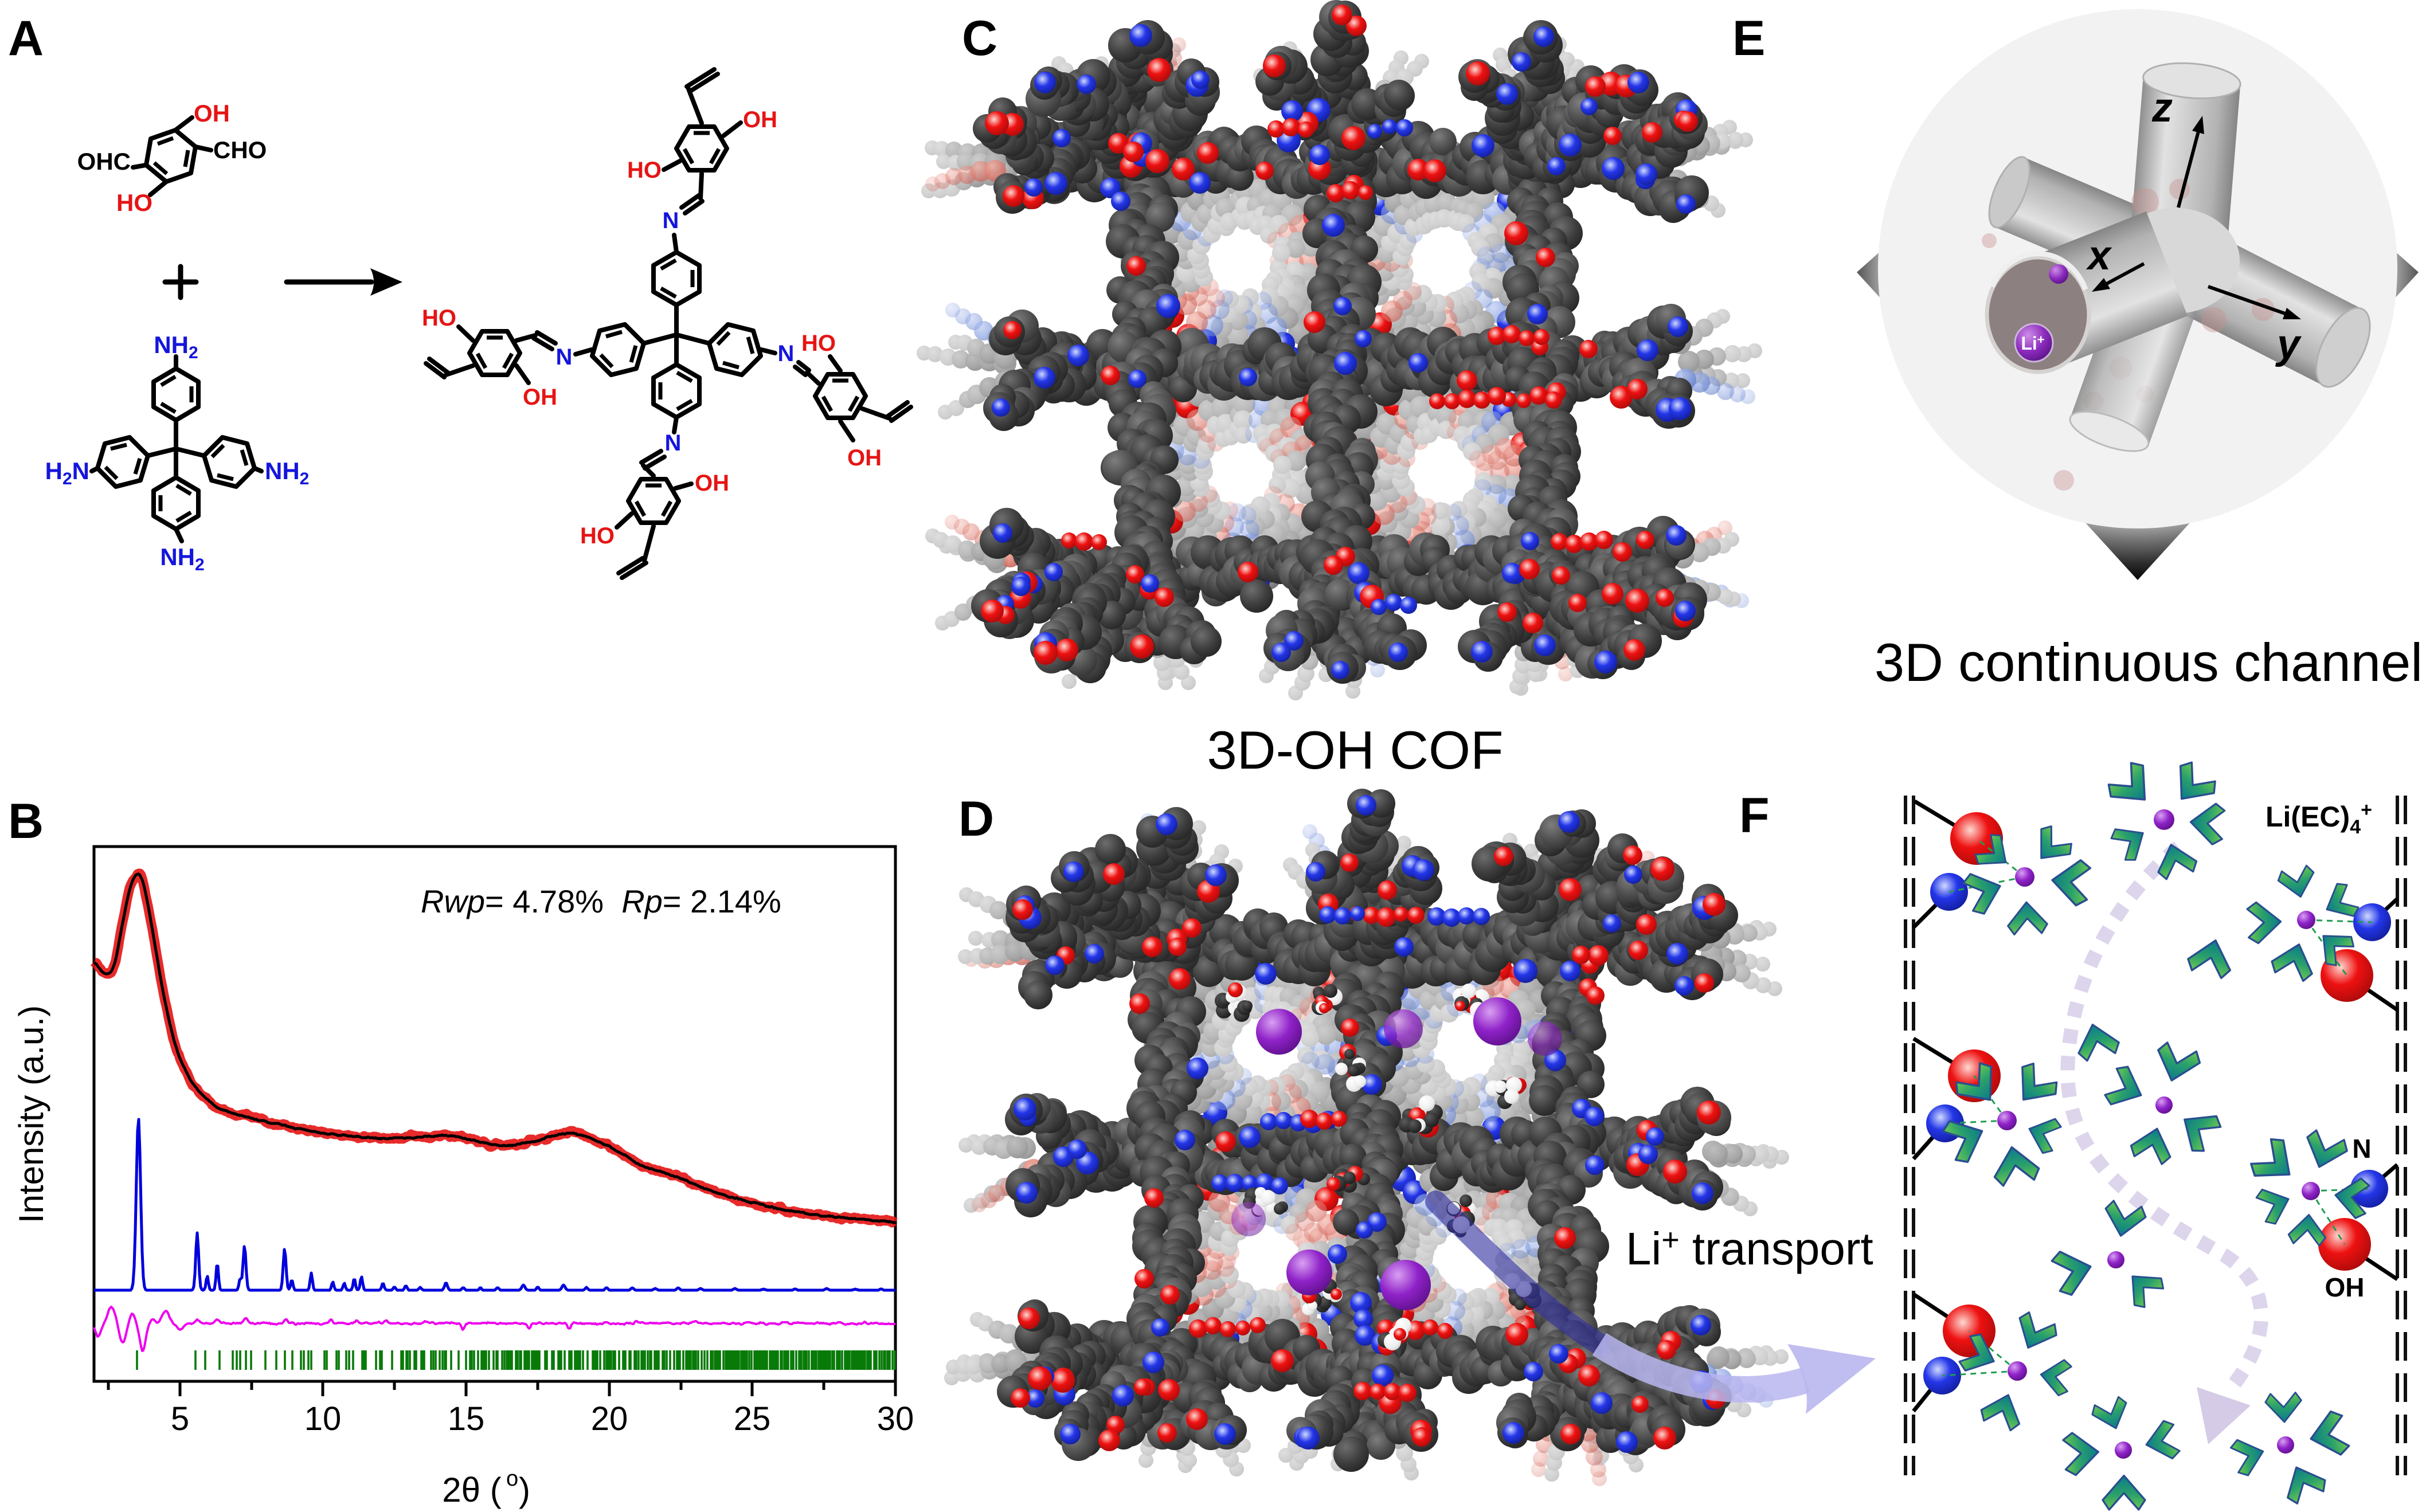 The image size is (2422, 1512). Describe the element at coordinates (323, 1418) in the screenshot. I see `svg-text: 10` at that location.